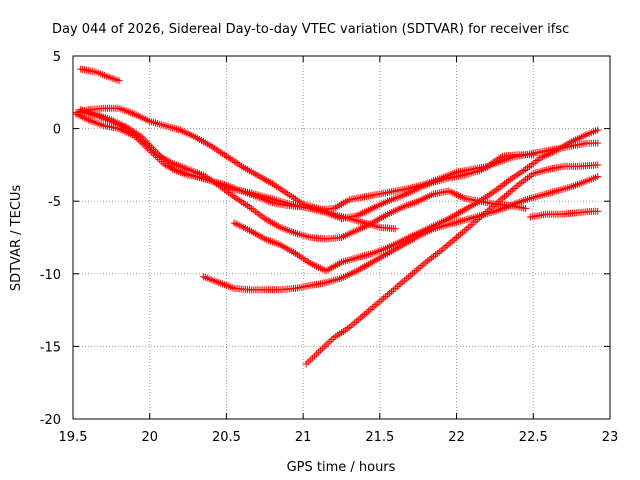  I want to click on y-axis-title: SDTVAR / TECUs, so click(16, 238).